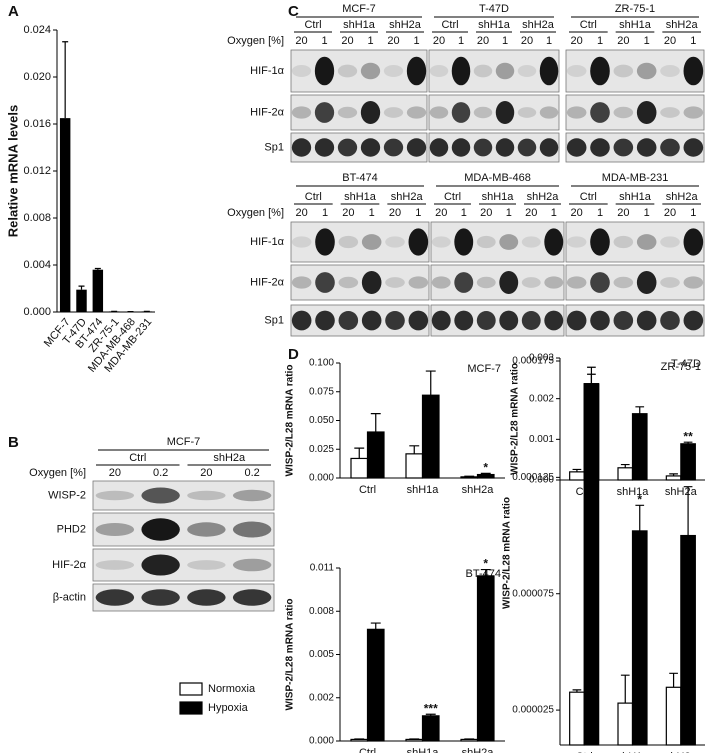 Image resolution: width=712 pixels, height=753 pixels. Describe the element at coordinates (69, 565) in the screenshot. I see `row-label: HIF-2α` at that location.